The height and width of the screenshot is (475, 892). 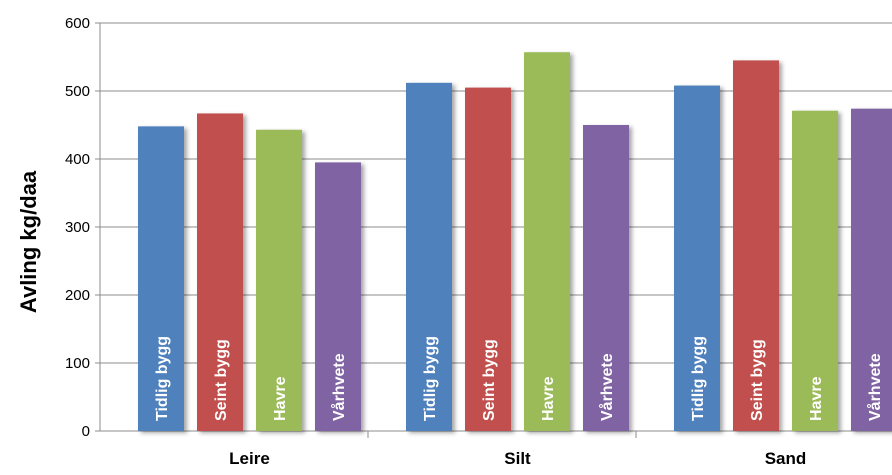 What do you see at coordinates (77, 159) in the screenshot?
I see `y-tick-label: 400` at bounding box center [77, 159].